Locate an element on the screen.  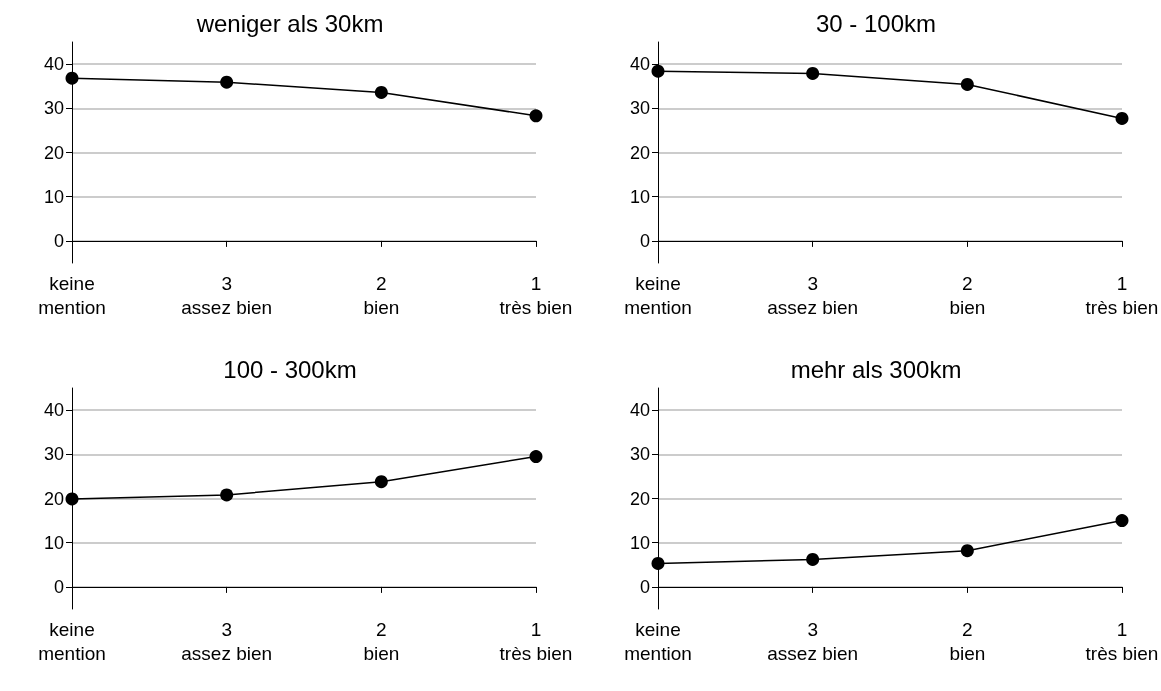
chart-title: weniger als 30km is located at coordinates (289, 23).